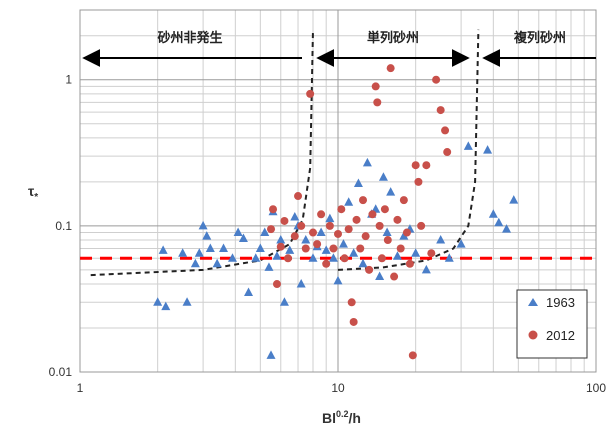 Image resolution: width=611 pixels, height=430 pixels. I want to click on x-tick-label: 1, so click(80, 388).